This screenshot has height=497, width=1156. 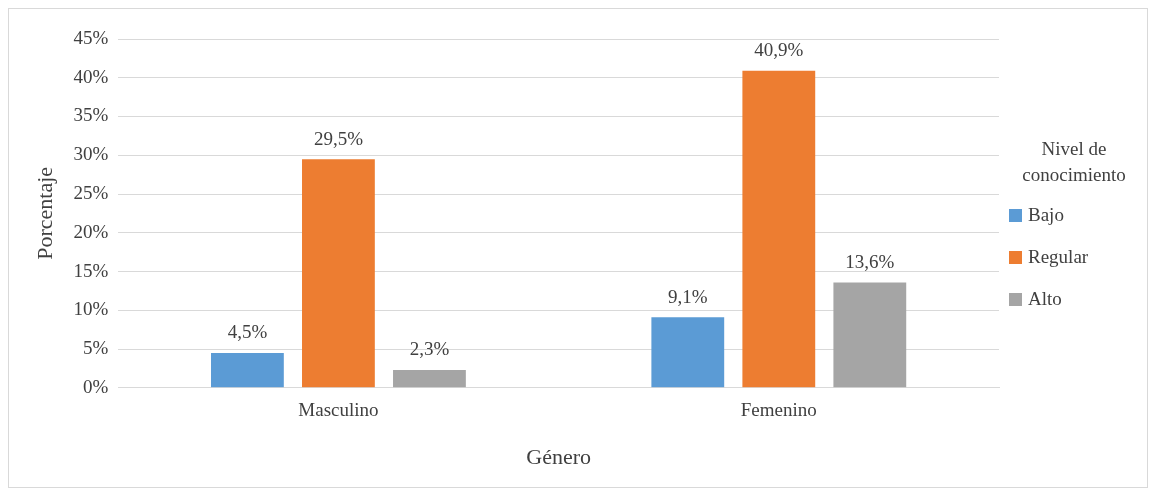 I want to click on y-tick-label: 0%, so click(x=95, y=386).